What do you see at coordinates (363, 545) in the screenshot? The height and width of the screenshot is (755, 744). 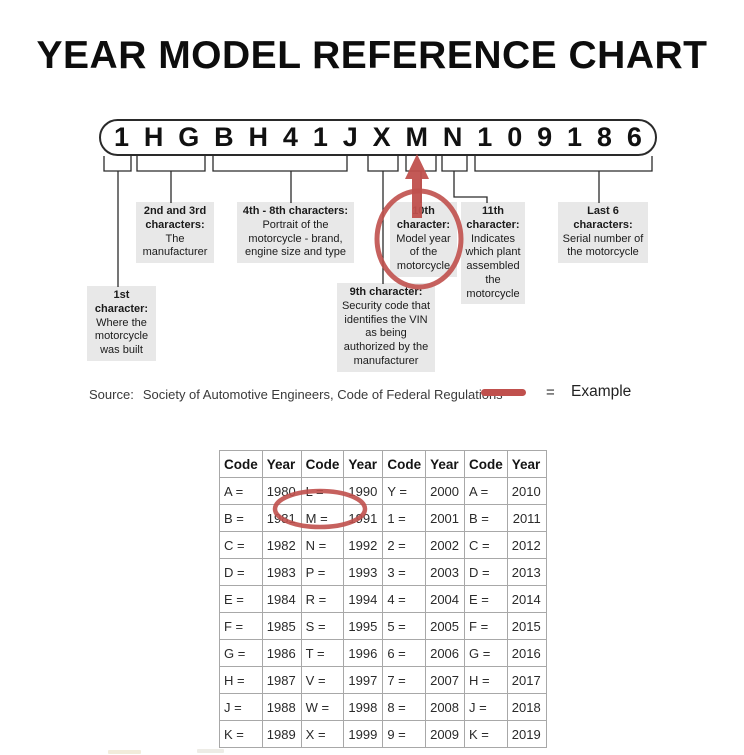 I see `table-cell: 1992` at bounding box center [363, 545].